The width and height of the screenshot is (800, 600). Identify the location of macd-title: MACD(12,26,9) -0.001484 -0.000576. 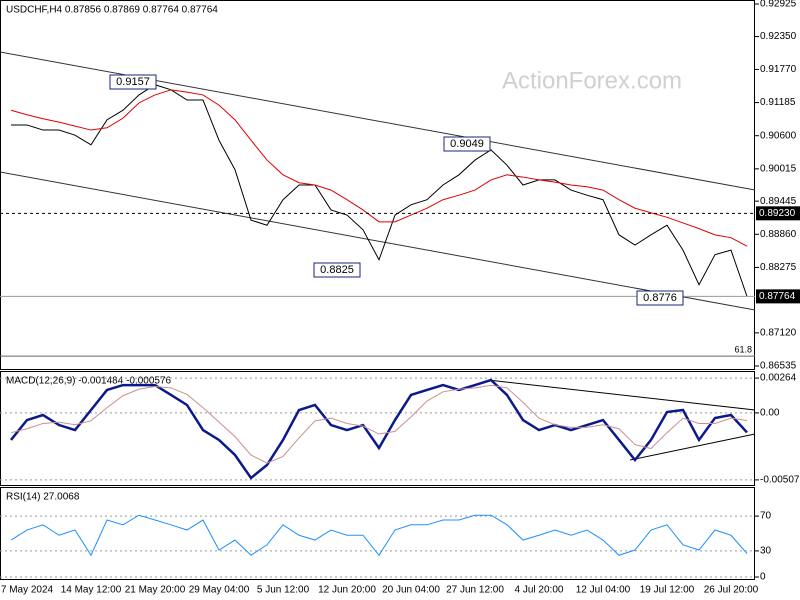
(89, 381).